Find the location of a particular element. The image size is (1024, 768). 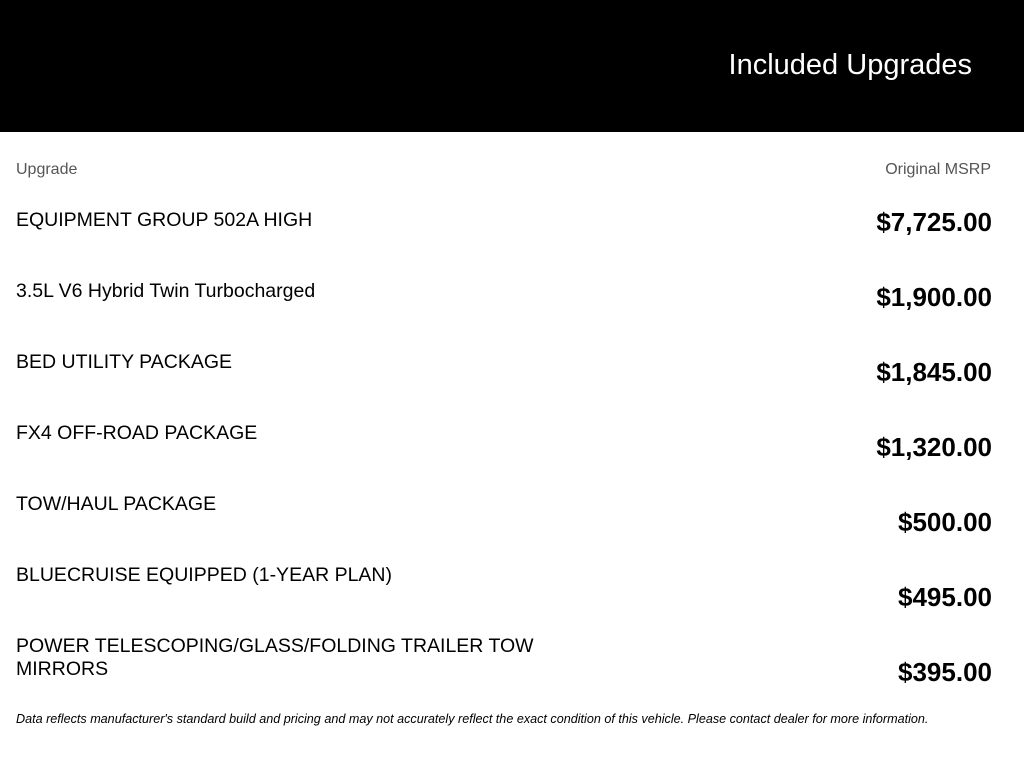

upgrade-price: $1,320.00 is located at coordinates (934, 447).